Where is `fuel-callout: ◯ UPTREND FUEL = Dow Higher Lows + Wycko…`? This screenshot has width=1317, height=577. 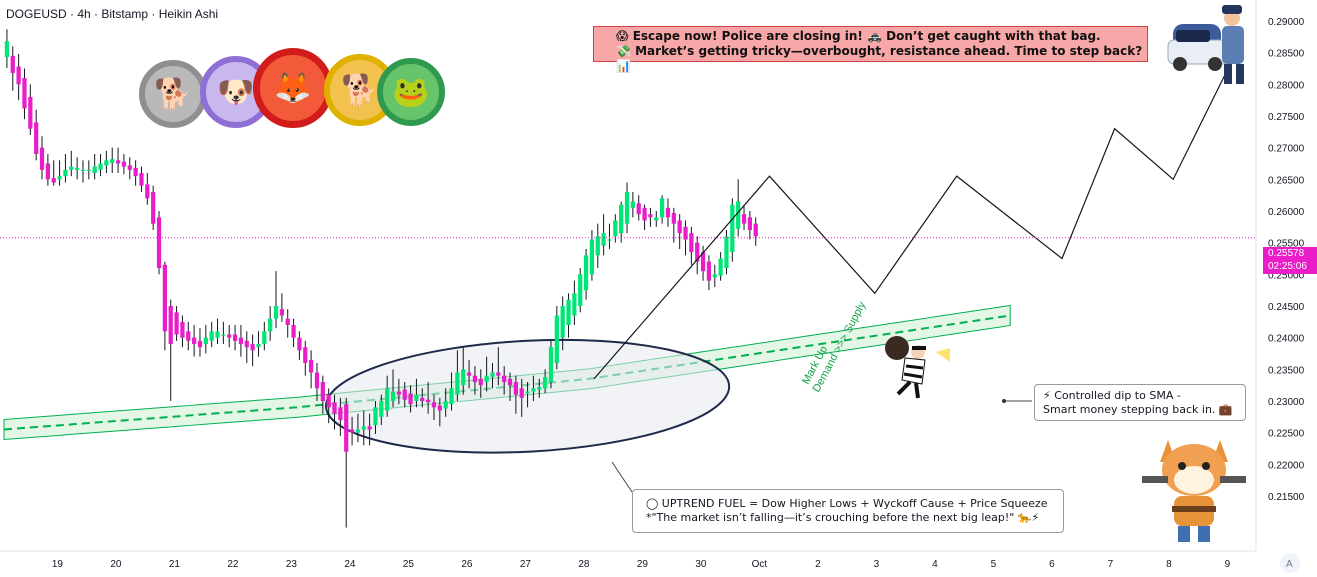
fuel-callout: ◯ UPTREND FUEL = Dow Higher Lows + Wycko… is located at coordinates (848, 511).